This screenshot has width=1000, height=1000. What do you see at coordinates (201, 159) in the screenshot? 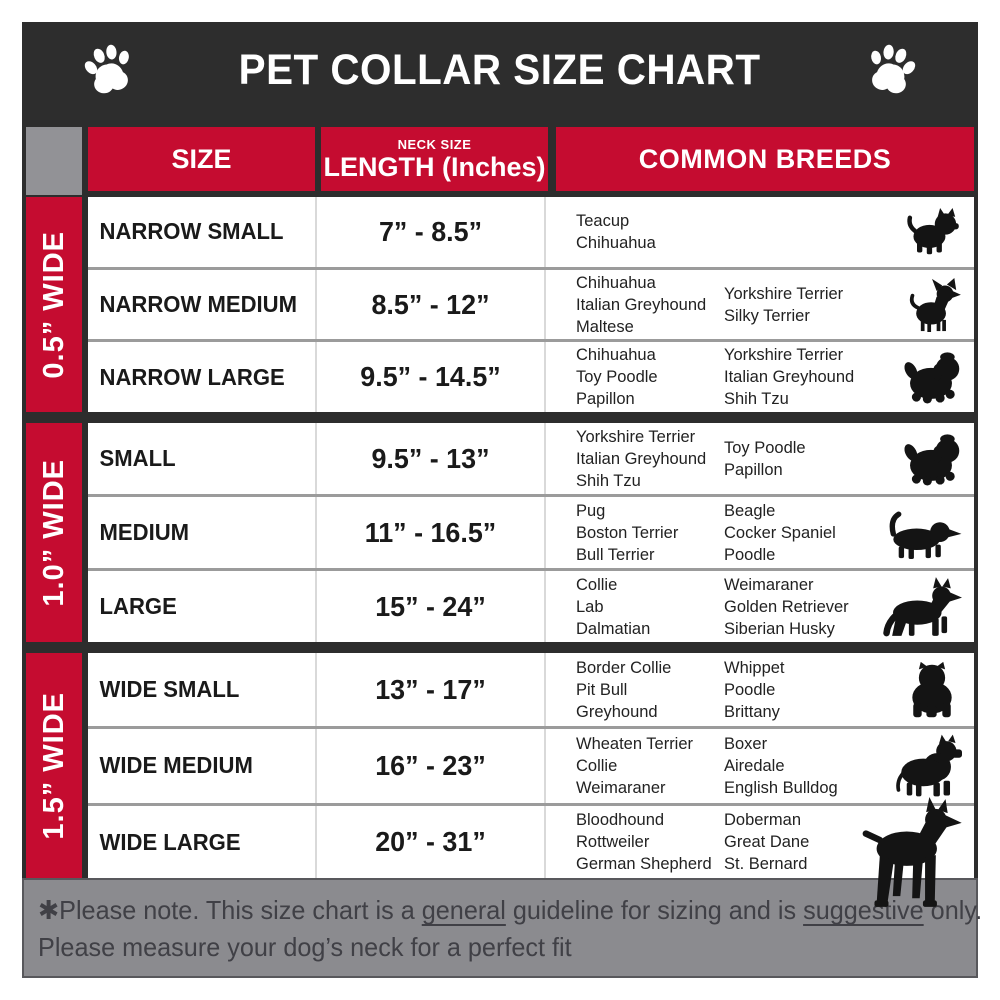
I see `column-header-size: SIZE` at bounding box center [201, 159].